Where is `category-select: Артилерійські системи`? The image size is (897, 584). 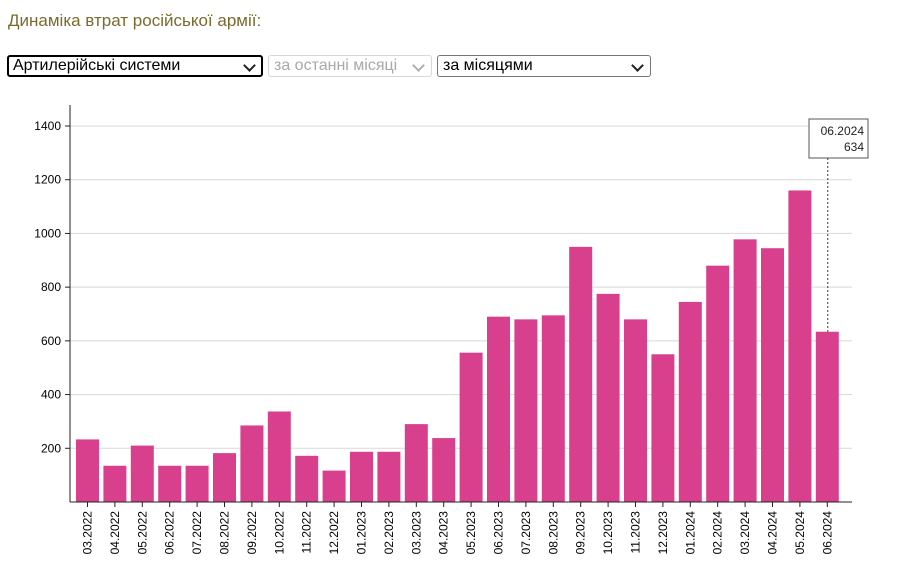
category-select: Артилерійські системи is located at coordinates (135, 66).